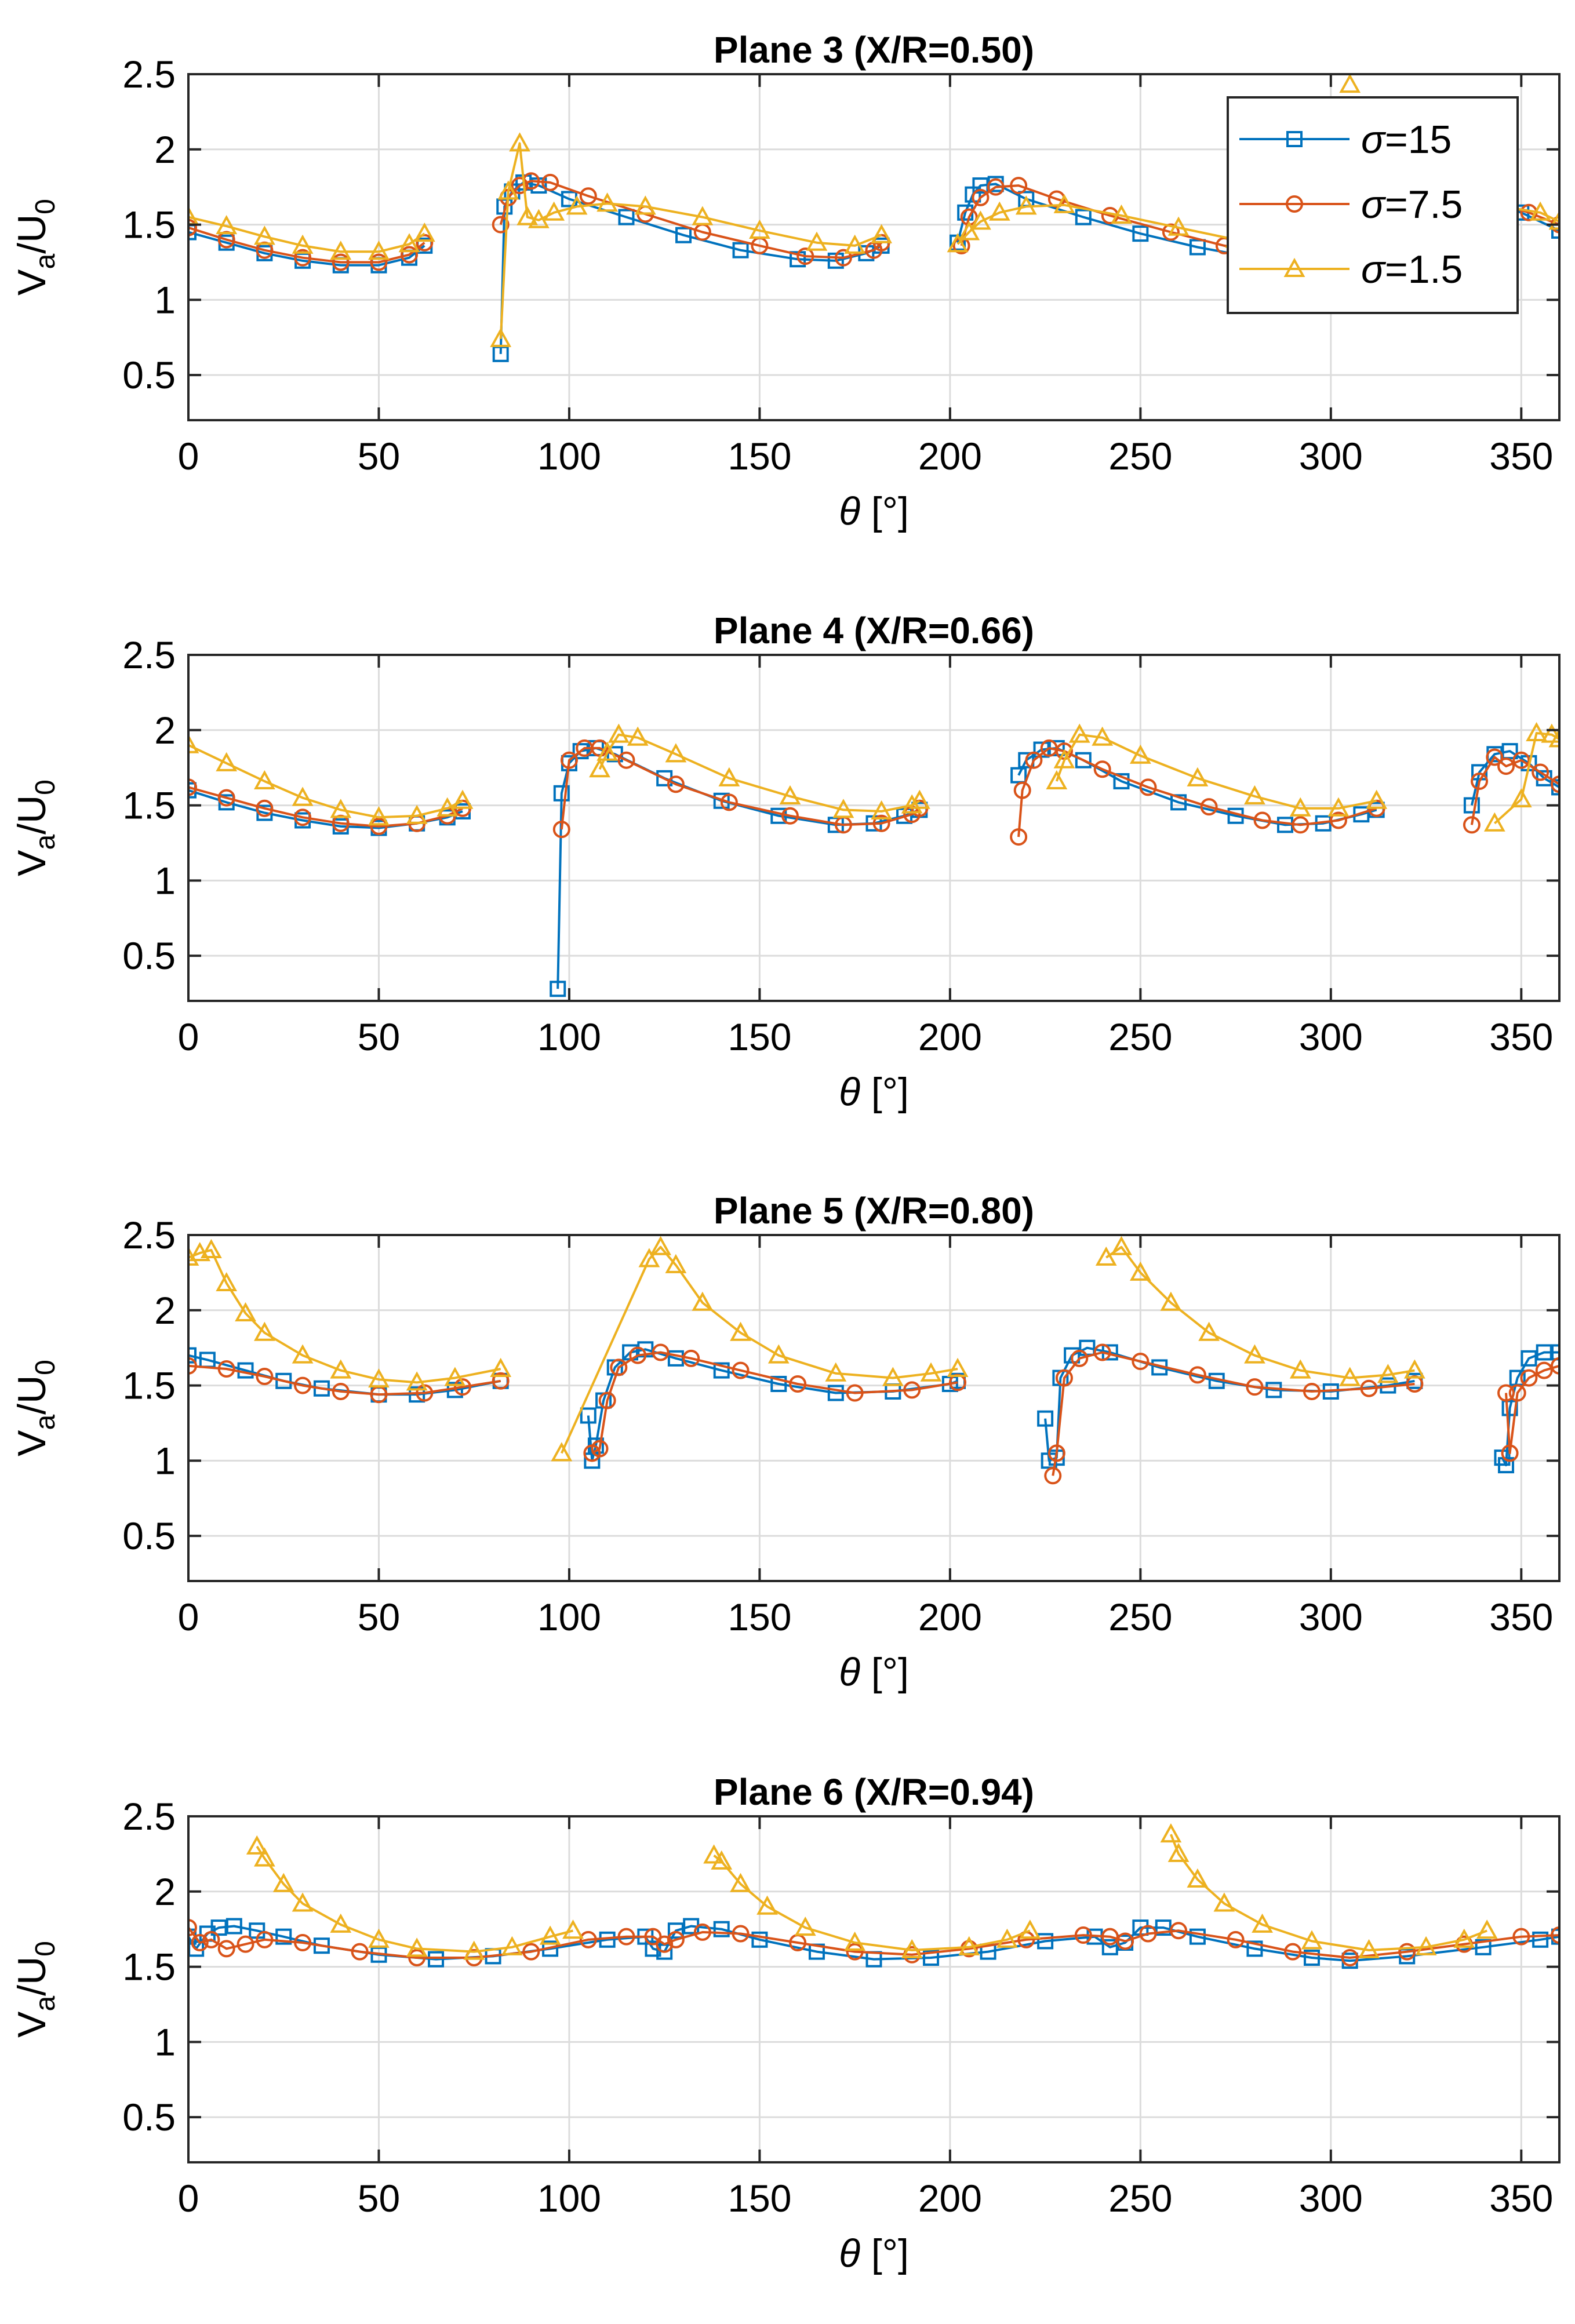 The height and width of the screenshot is (2324, 1575). What do you see at coordinates (874, 50) in the screenshot?
I see `chart-title: Plane 3 (X/R=0.50)` at bounding box center [874, 50].